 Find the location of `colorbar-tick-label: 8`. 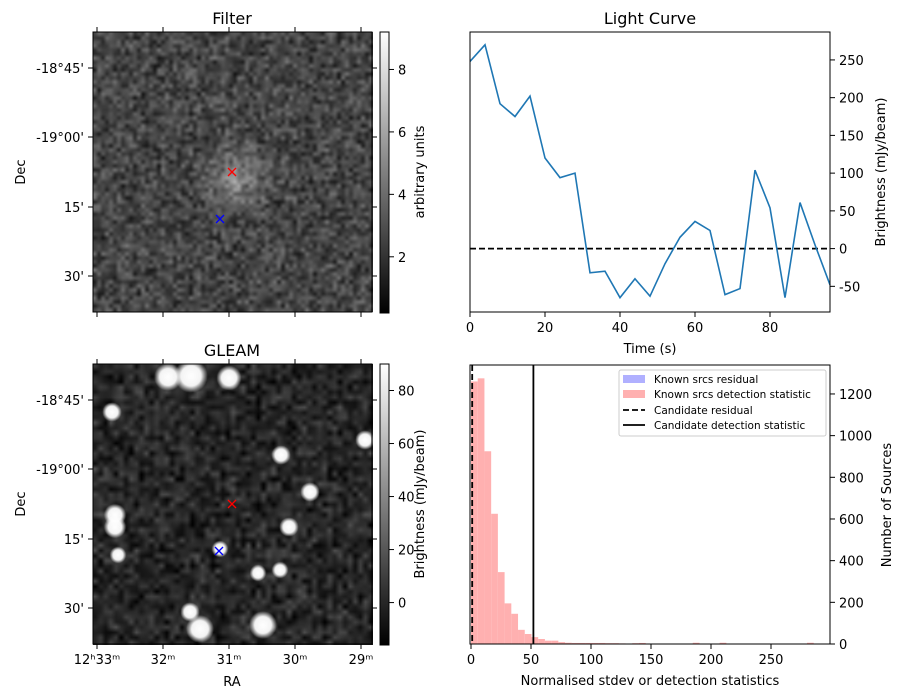

colorbar-tick-label: 8 is located at coordinates (402, 70).